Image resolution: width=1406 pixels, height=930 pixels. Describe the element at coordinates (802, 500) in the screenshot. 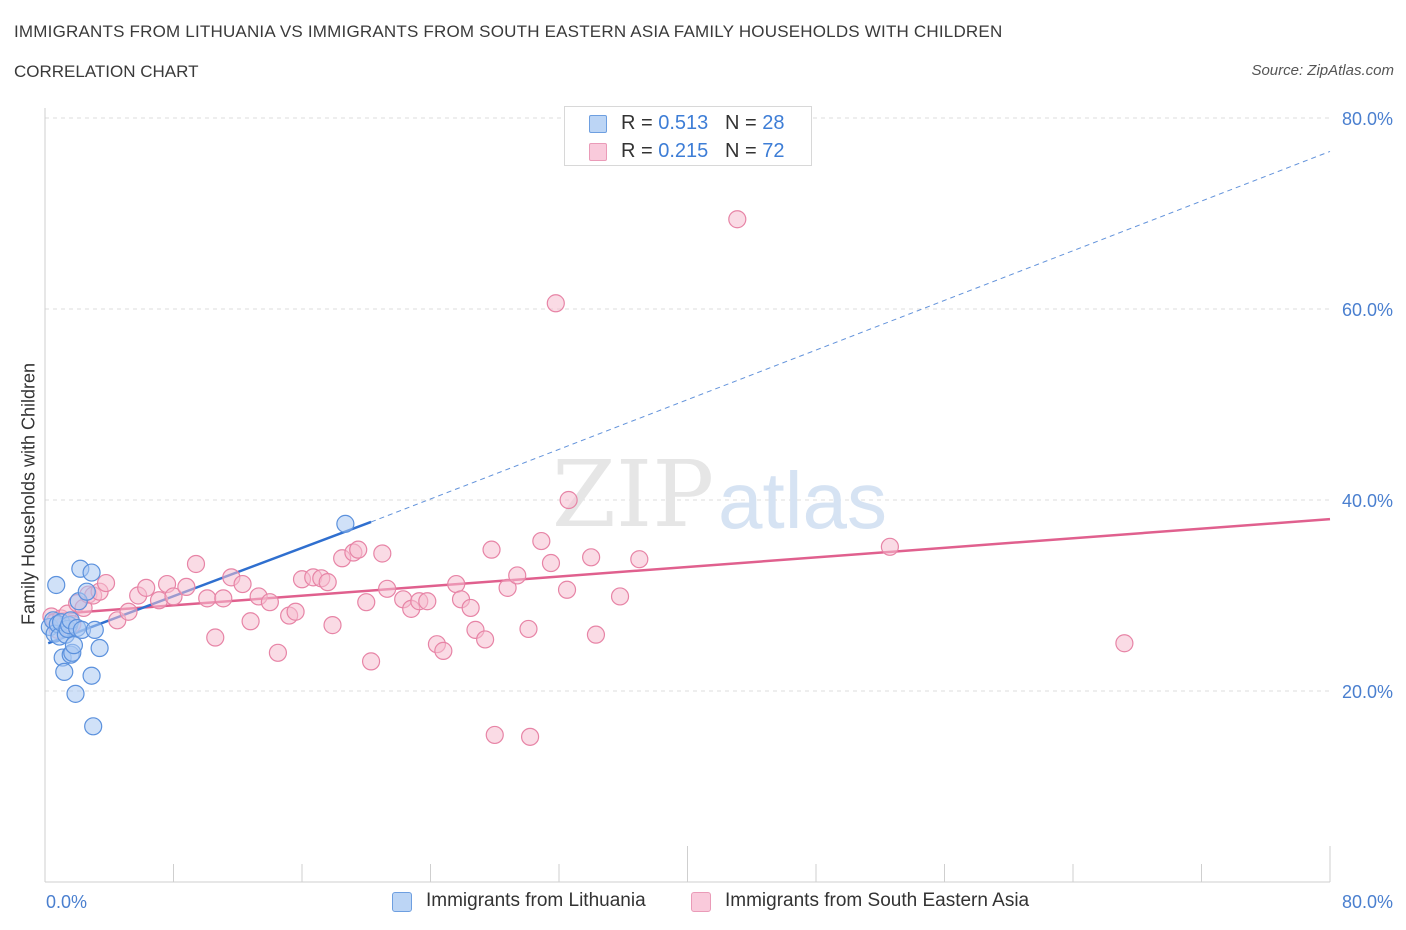

I see `watermark-atlas: atlas` at that location.